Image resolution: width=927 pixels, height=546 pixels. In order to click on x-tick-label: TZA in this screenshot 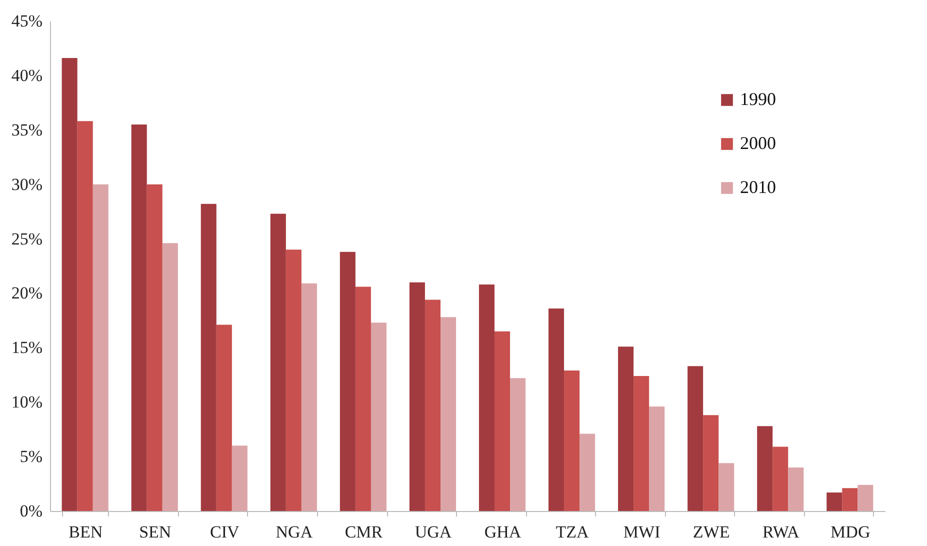, I will do `click(573, 532)`.